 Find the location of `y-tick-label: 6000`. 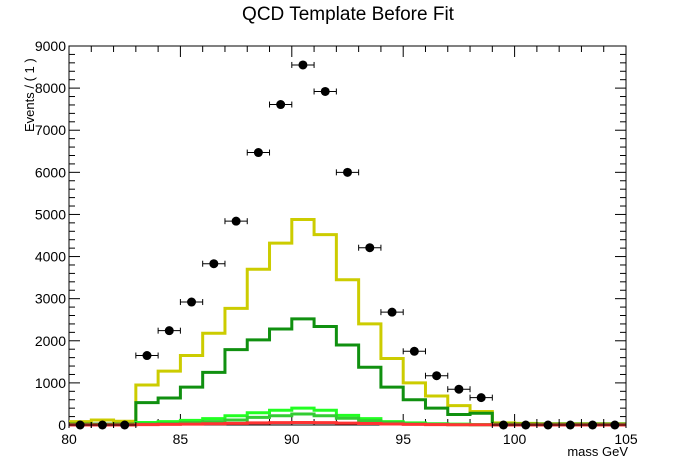

y-tick-label: 6000 is located at coordinates (50, 172).